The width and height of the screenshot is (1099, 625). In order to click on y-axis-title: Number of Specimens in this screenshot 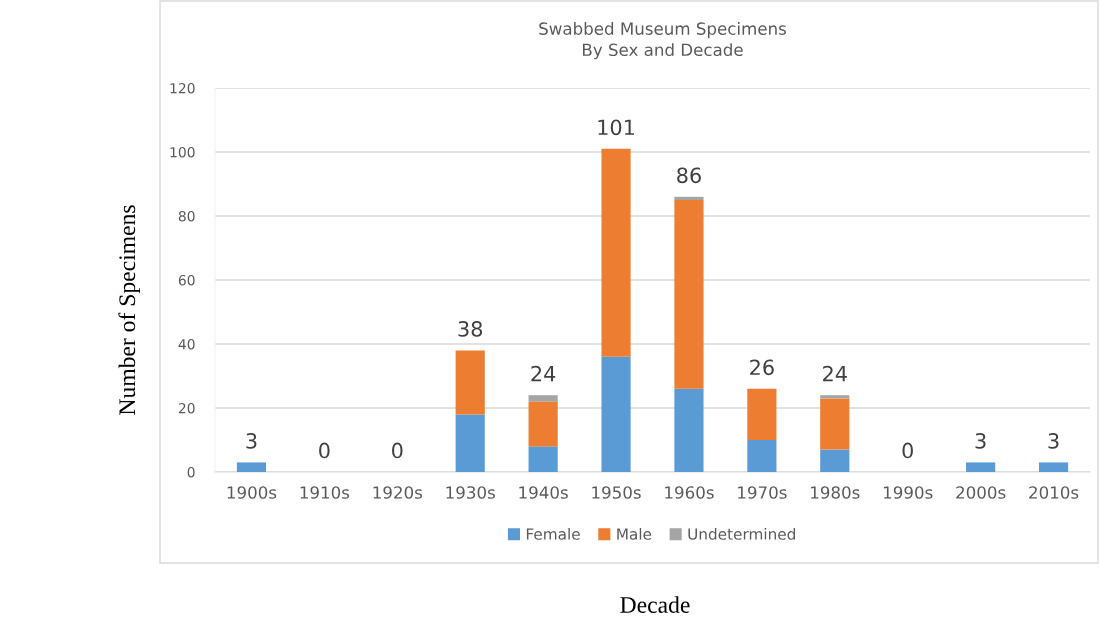, I will do `click(129, 310)`.